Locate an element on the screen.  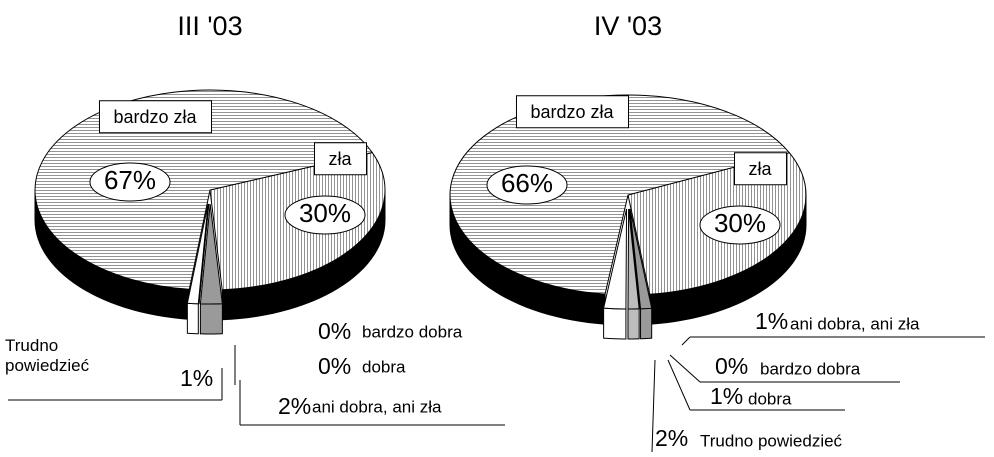
chart-title: IV '03 is located at coordinates (628, 26).